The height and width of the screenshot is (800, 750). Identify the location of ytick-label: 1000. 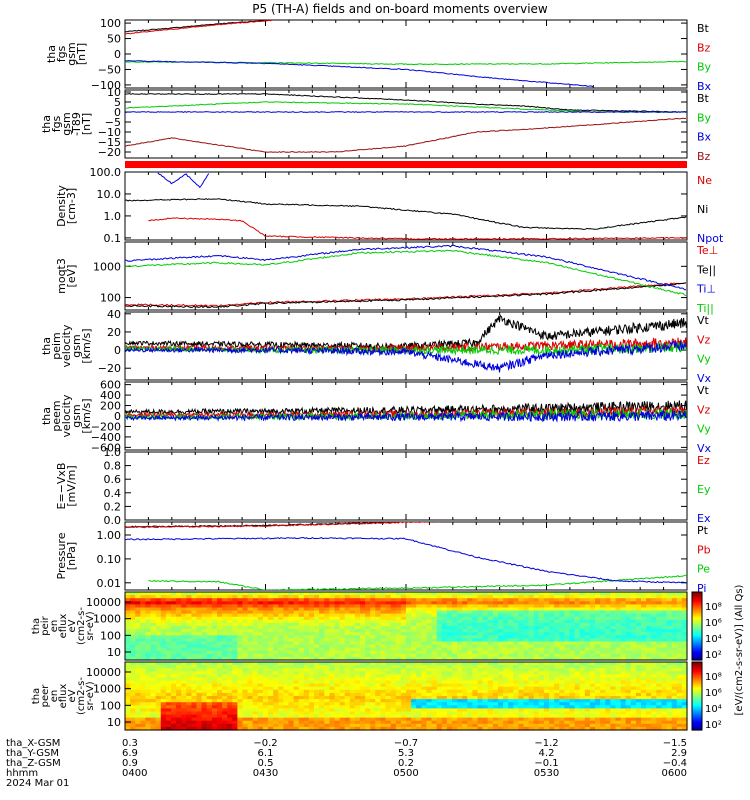
(107, 619).